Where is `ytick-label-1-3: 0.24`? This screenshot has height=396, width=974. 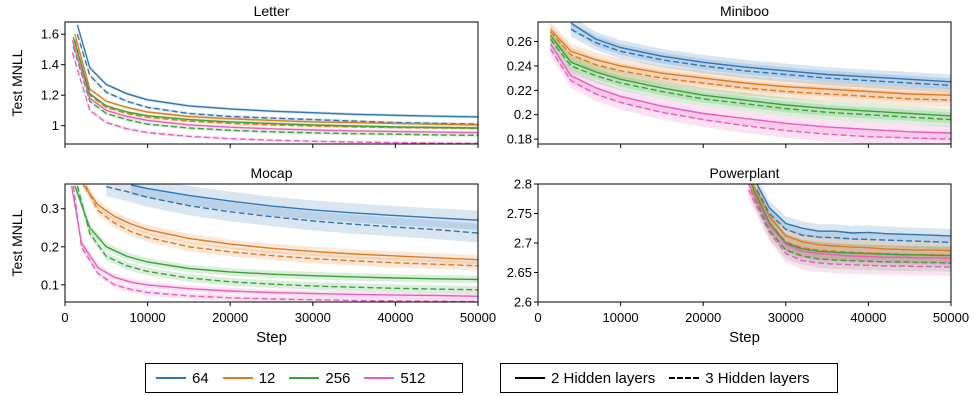 ytick-label-1-3: 0.24 is located at coordinates (519, 65).